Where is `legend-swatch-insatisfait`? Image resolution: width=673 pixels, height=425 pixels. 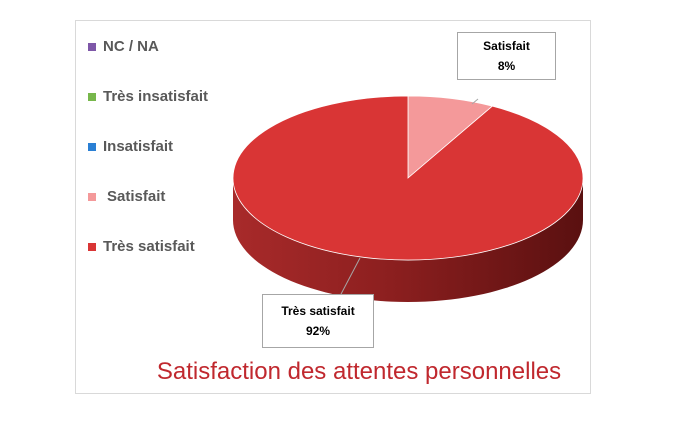
legend-swatch-insatisfait is located at coordinates (92, 146).